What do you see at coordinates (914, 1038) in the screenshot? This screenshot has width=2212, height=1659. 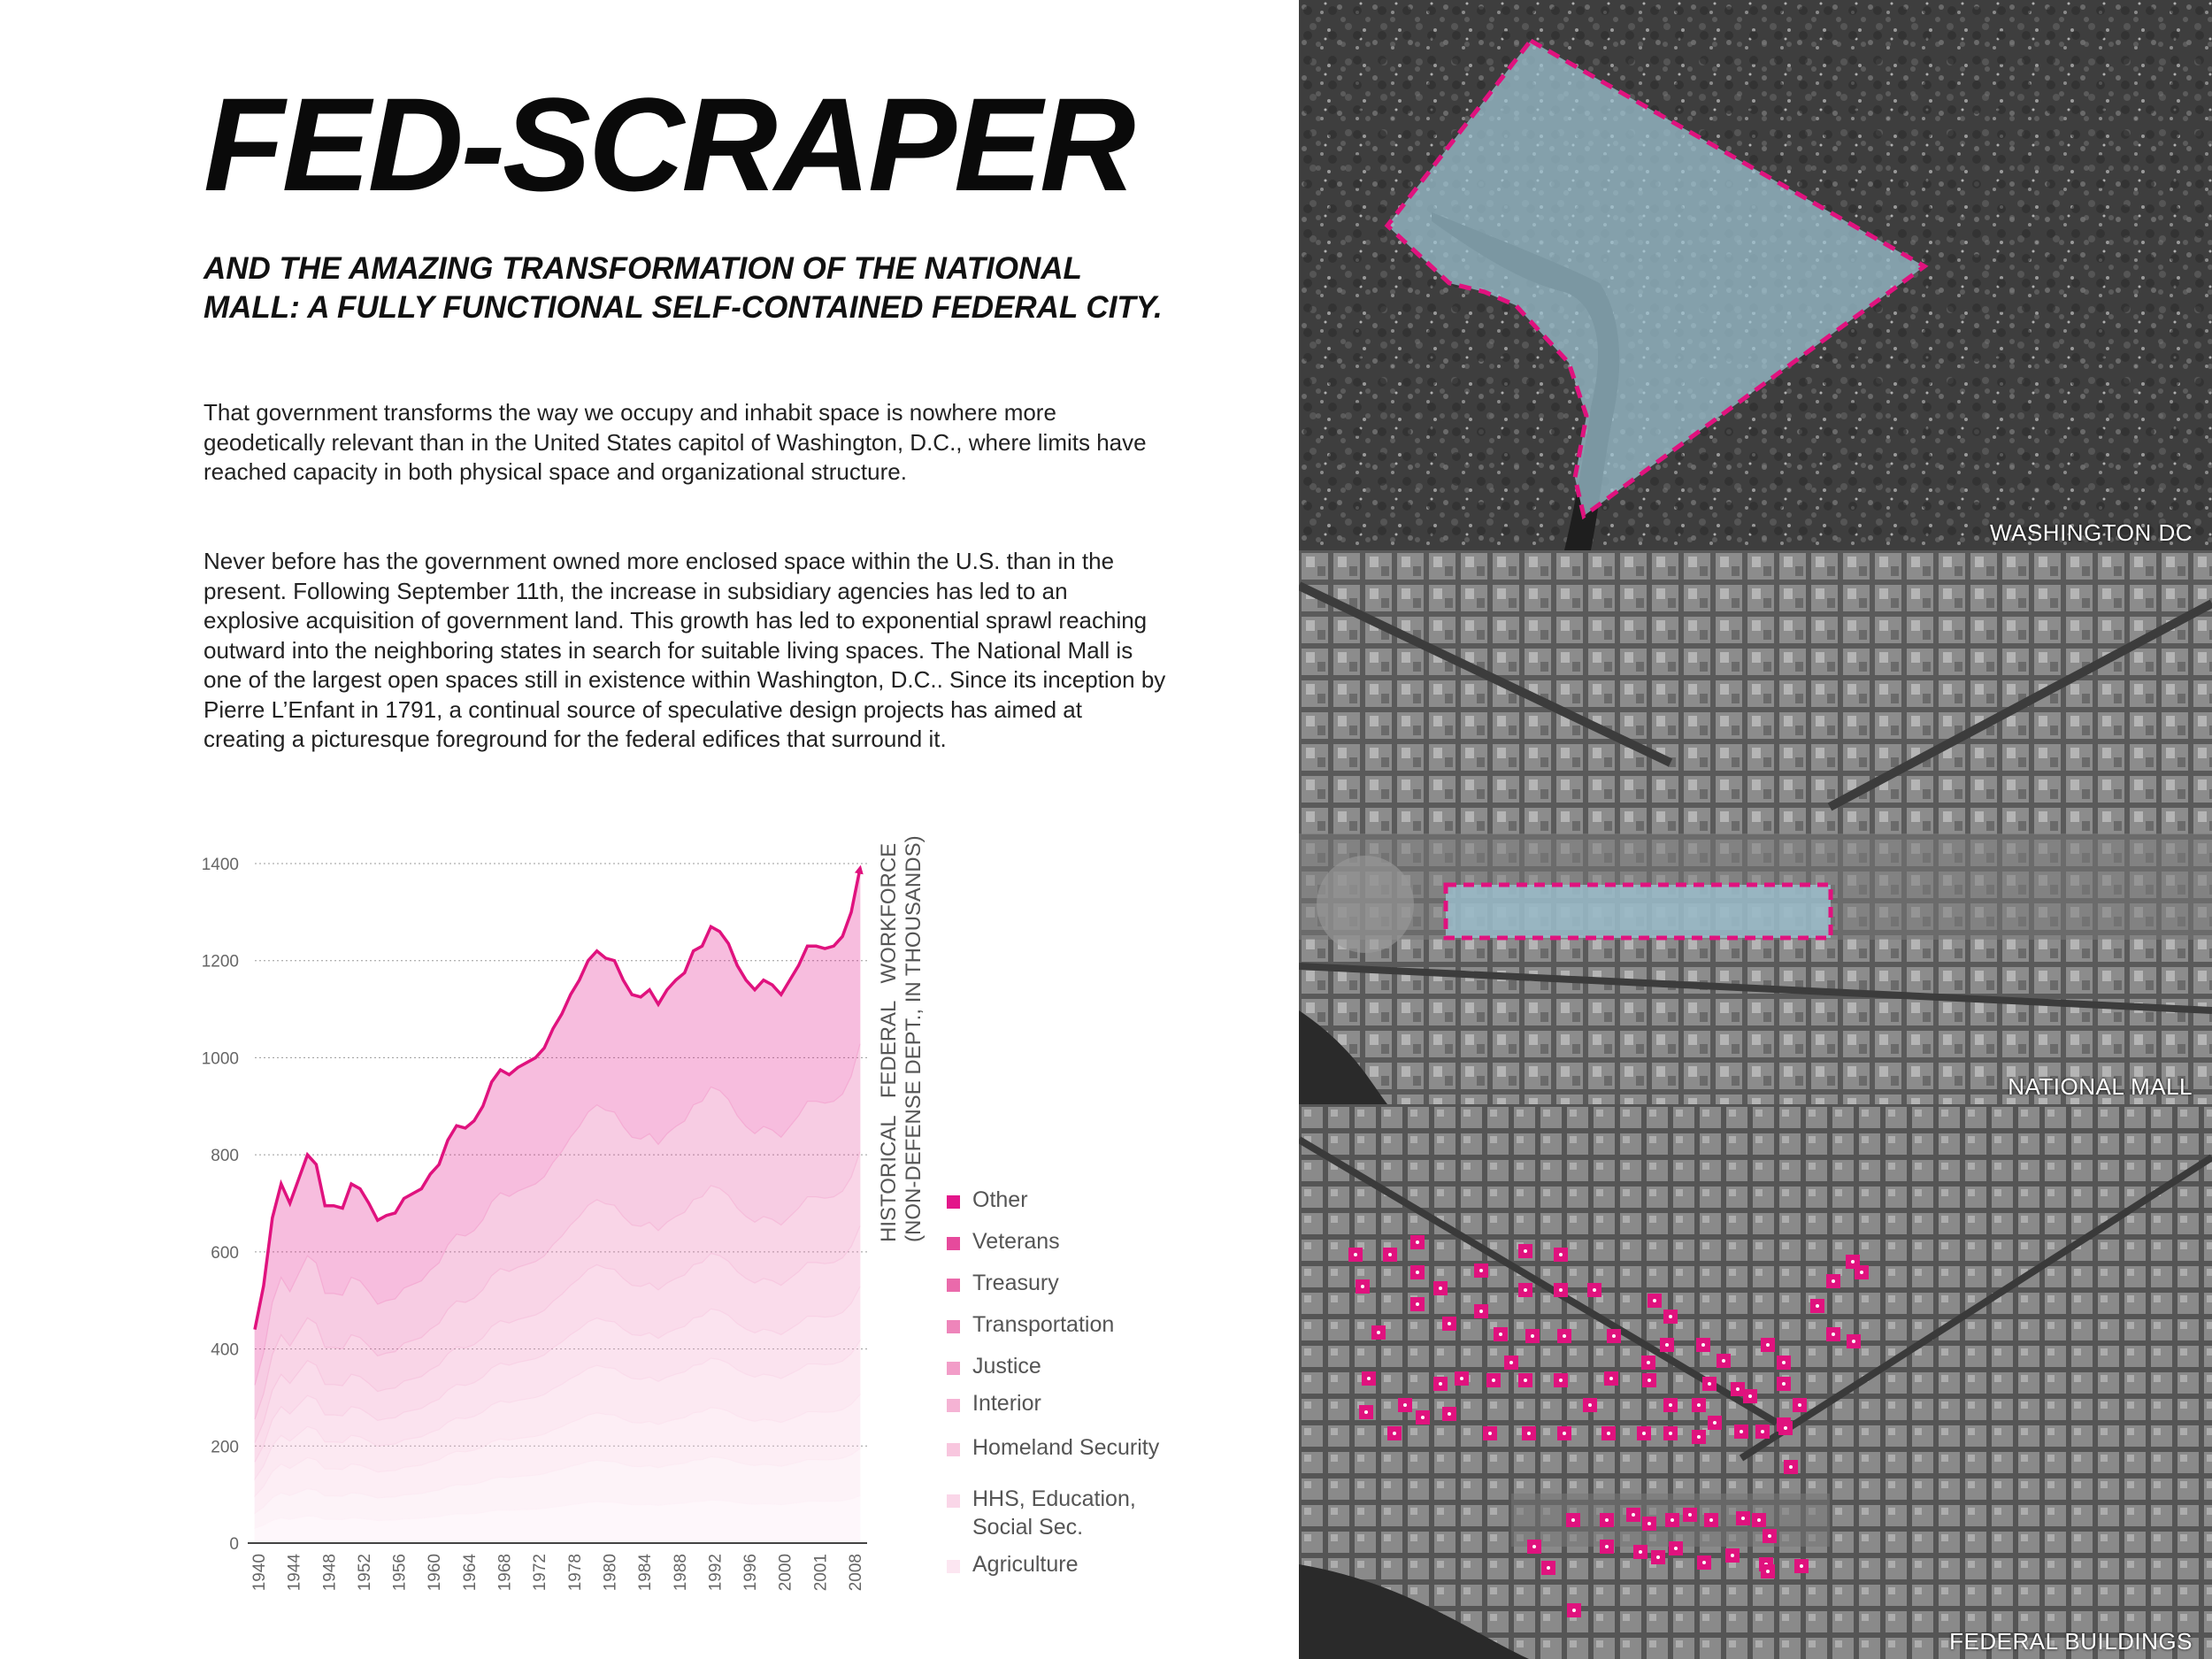 I see `chart-subtitle: (NON-DEFENSE DEPT., IN THOUSANDS)` at bounding box center [914, 1038].